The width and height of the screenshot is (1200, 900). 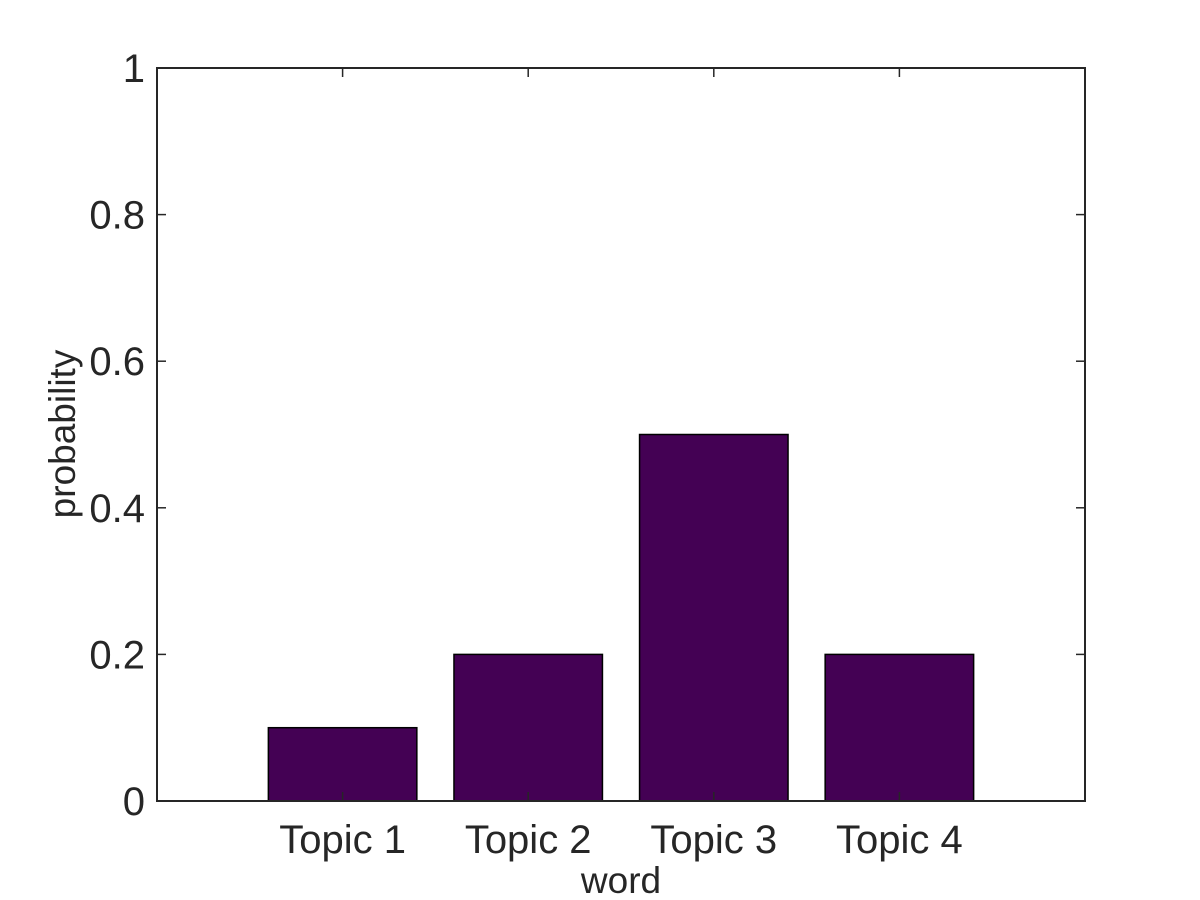 What do you see at coordinates (620, 880) in the screenshot?
I see `x-axis-label: word` at bounding box center [620, 880].